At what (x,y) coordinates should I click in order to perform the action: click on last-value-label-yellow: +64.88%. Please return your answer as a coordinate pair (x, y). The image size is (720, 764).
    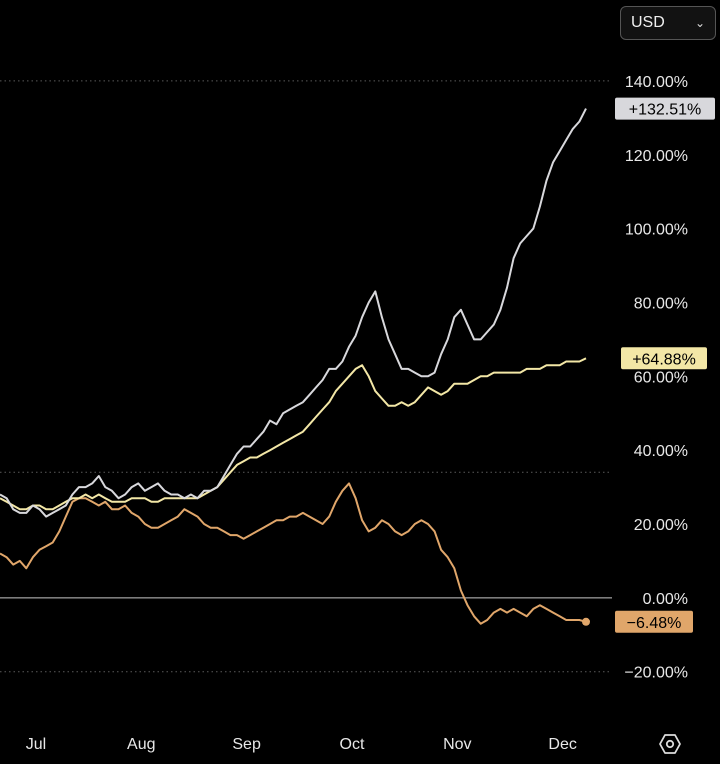
    Looking at the image, I should click on (664, 359).